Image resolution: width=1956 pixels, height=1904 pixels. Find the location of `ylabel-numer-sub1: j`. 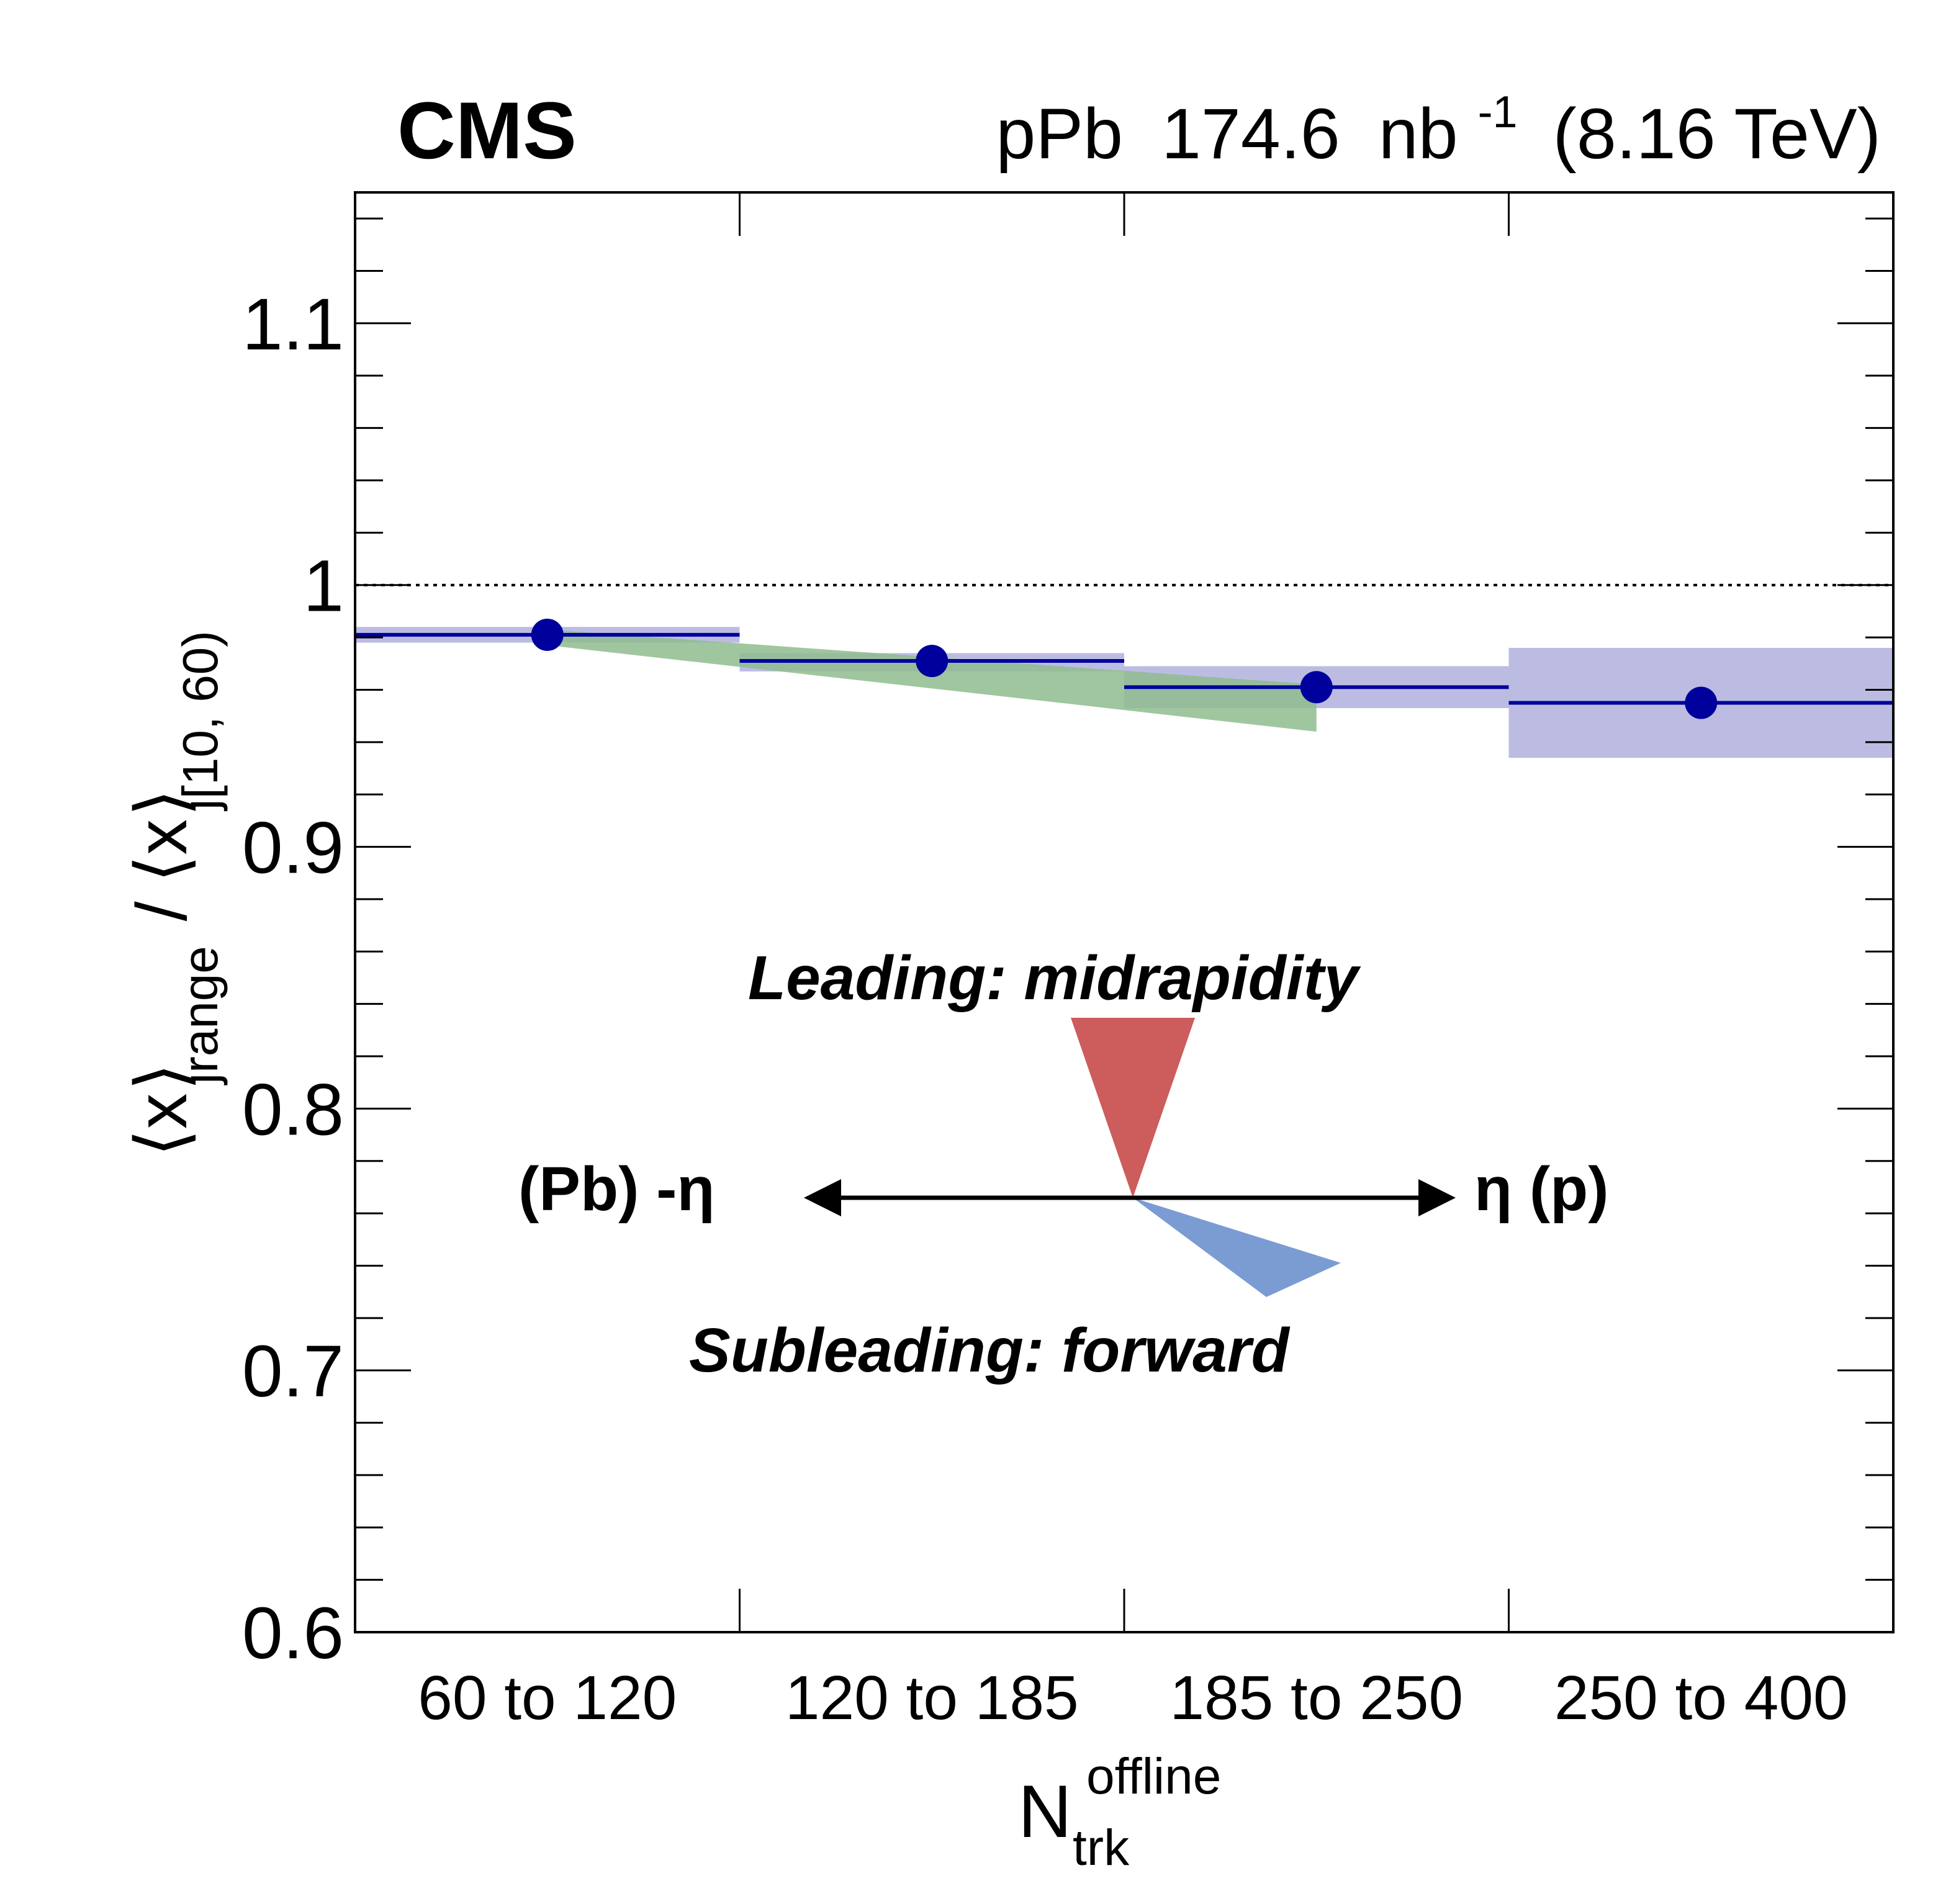

ylabel-numer-sub1: j is located at coordinates (200, 1079).